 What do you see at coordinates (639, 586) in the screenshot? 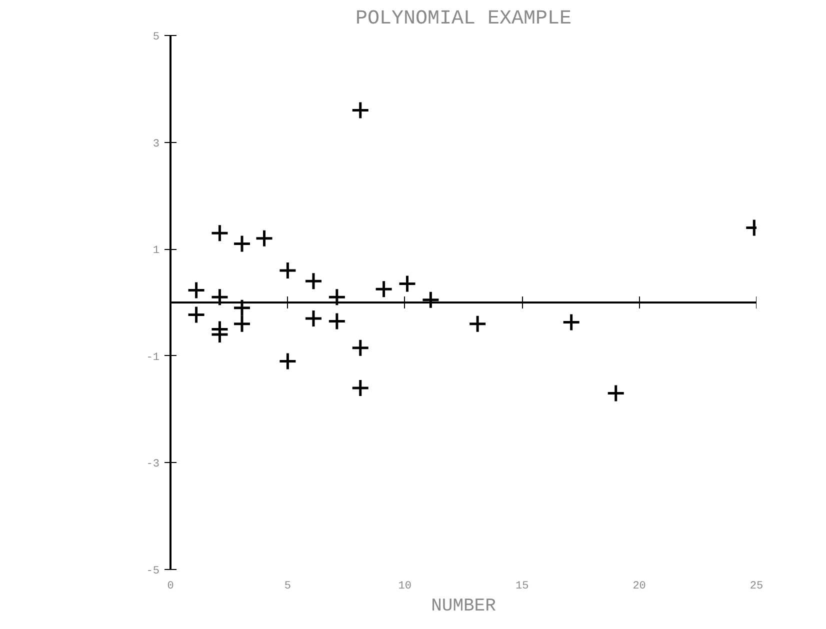
I see `x-tick-label: 20` at bounding box center [639, 586].